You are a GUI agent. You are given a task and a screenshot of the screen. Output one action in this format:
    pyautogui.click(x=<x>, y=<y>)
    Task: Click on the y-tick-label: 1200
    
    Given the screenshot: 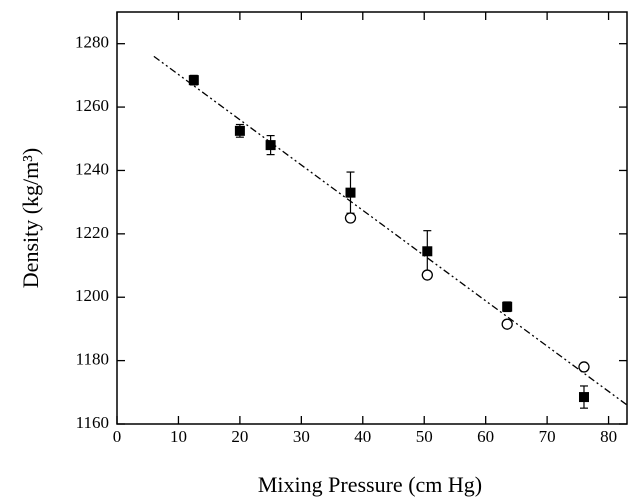 What is the action you would take?
    pyautogui.click(x=92, y=295)
    